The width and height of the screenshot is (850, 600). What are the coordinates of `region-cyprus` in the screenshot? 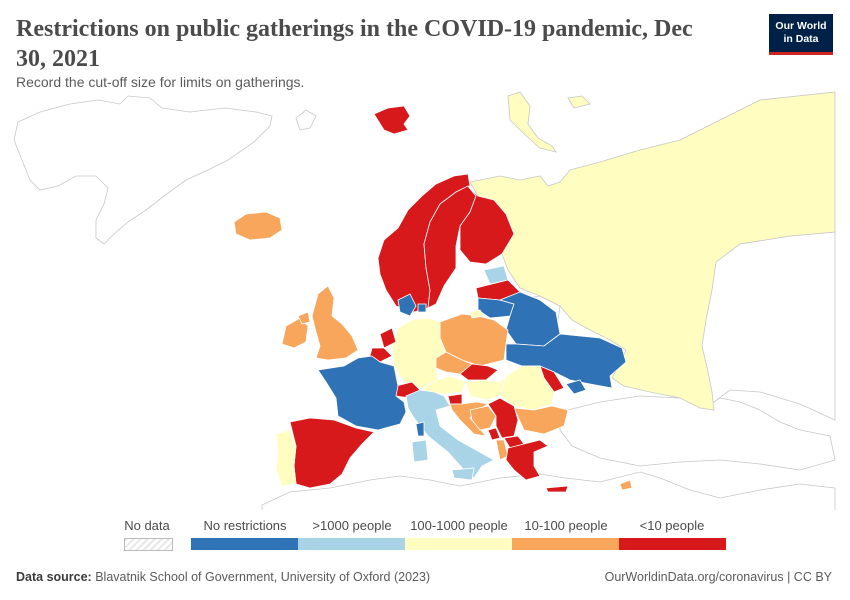 It's located at (626, 485).